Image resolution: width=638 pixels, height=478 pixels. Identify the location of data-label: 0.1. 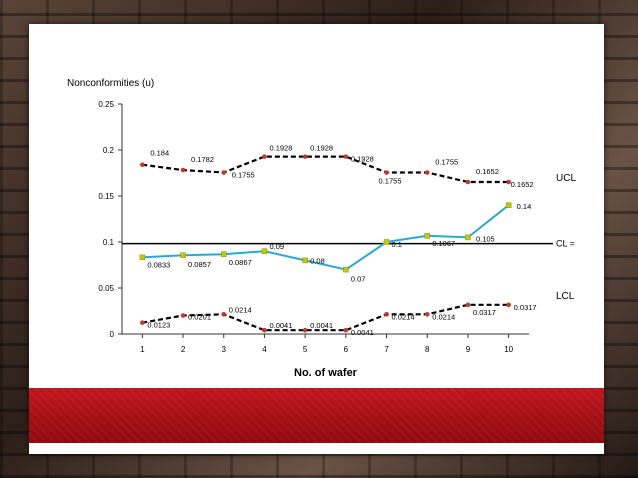
(397, 244).